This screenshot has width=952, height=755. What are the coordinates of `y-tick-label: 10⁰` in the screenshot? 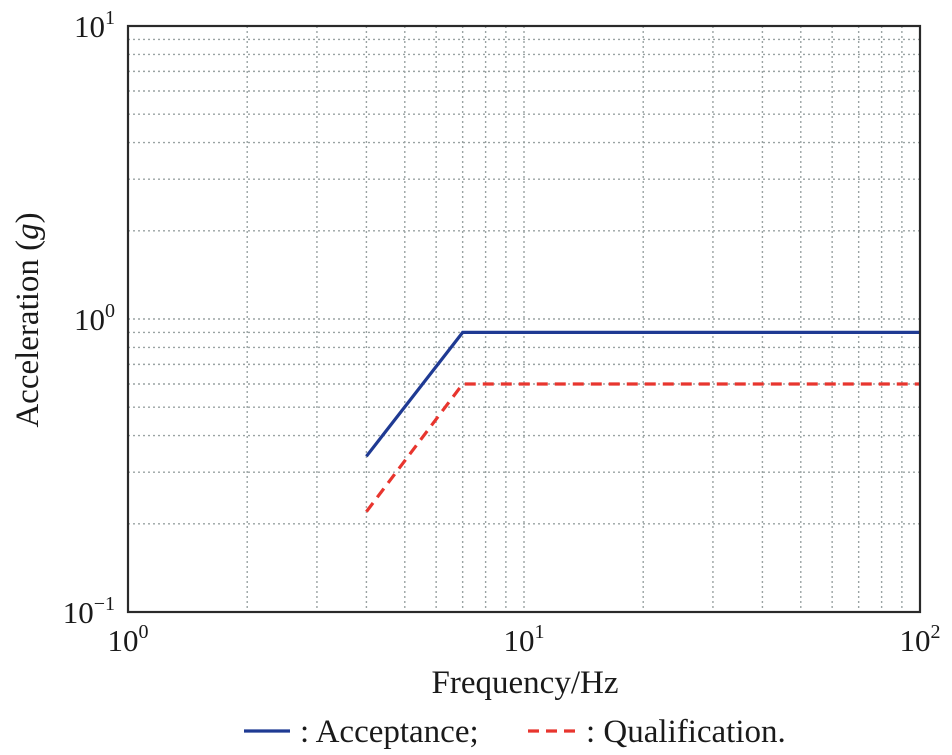 It's located at (94, 318).